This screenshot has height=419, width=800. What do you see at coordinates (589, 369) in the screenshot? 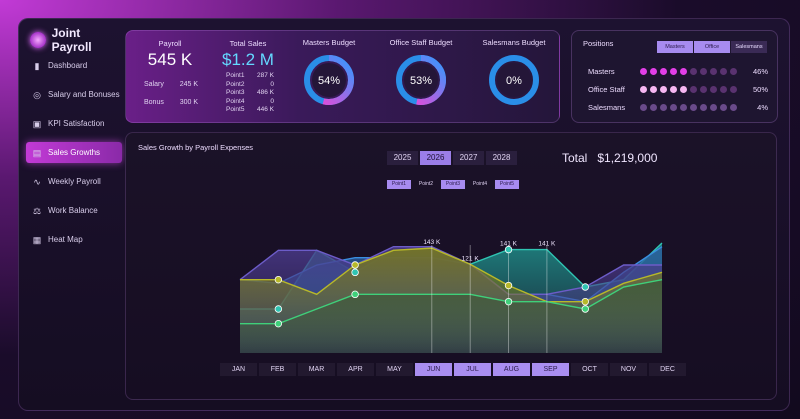
I see `month-button-oct: OCT` at bounding box center [589, 369].